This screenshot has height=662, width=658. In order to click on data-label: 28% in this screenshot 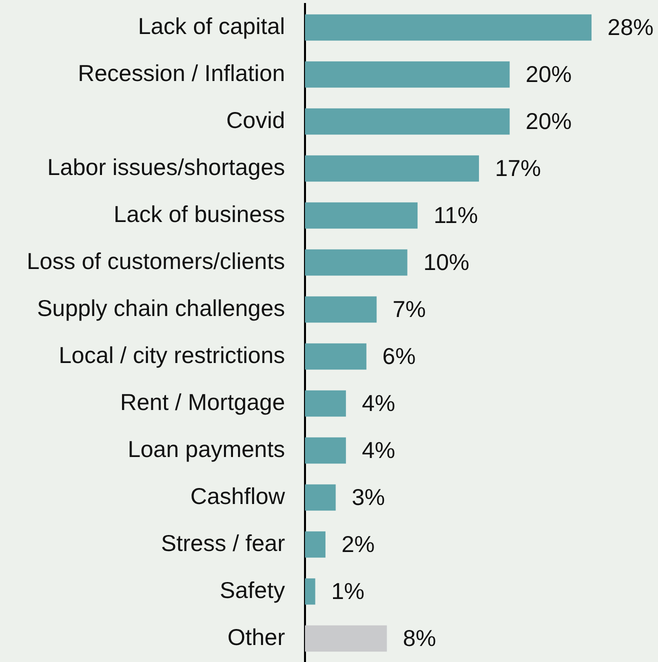, I will do `click(631, 27)`.